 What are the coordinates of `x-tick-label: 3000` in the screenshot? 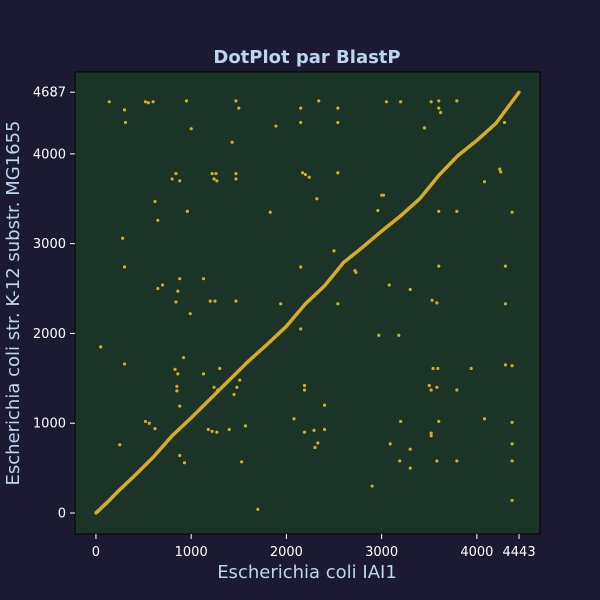 It's located at (381, 552).